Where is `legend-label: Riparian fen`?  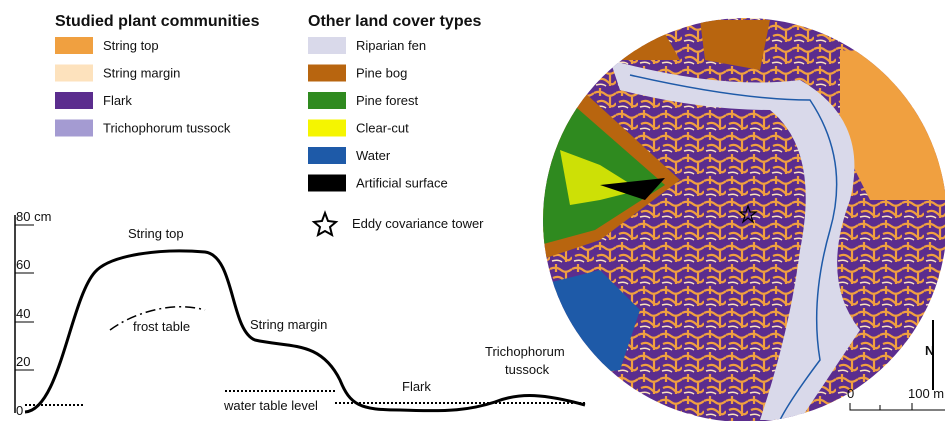
legend-label: Riparian fen is located at coordinates (391, 45).